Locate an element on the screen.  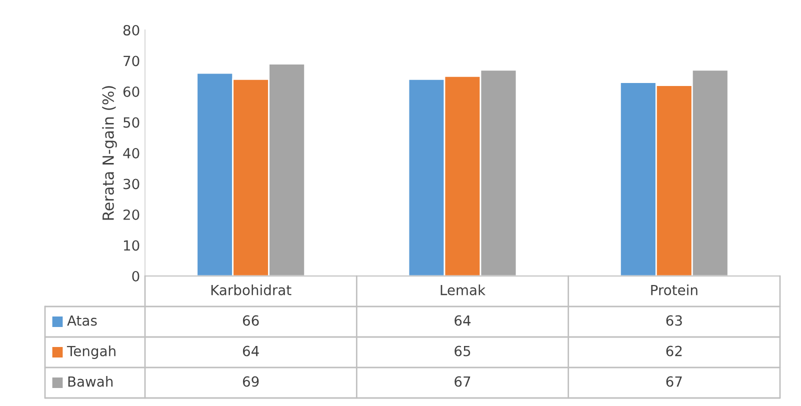
y-tick-label: 40 is located at coordinates (131, 153).